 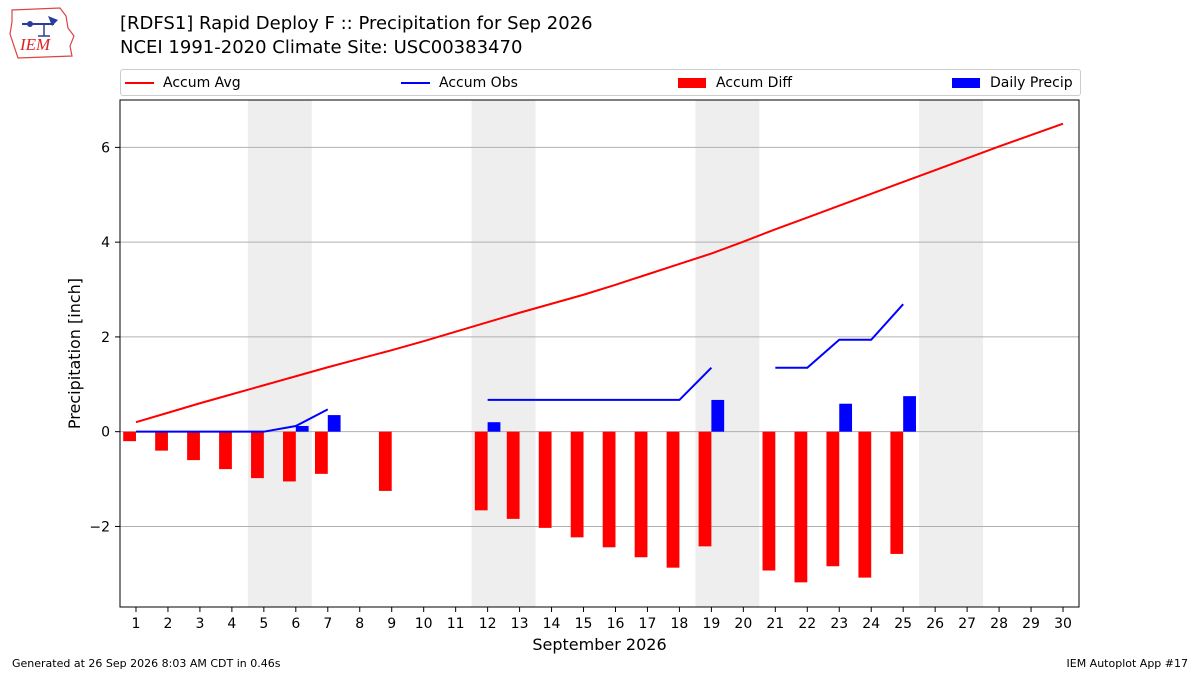 I want to click on y-tick-label: 0, so click(x=105, y=433).